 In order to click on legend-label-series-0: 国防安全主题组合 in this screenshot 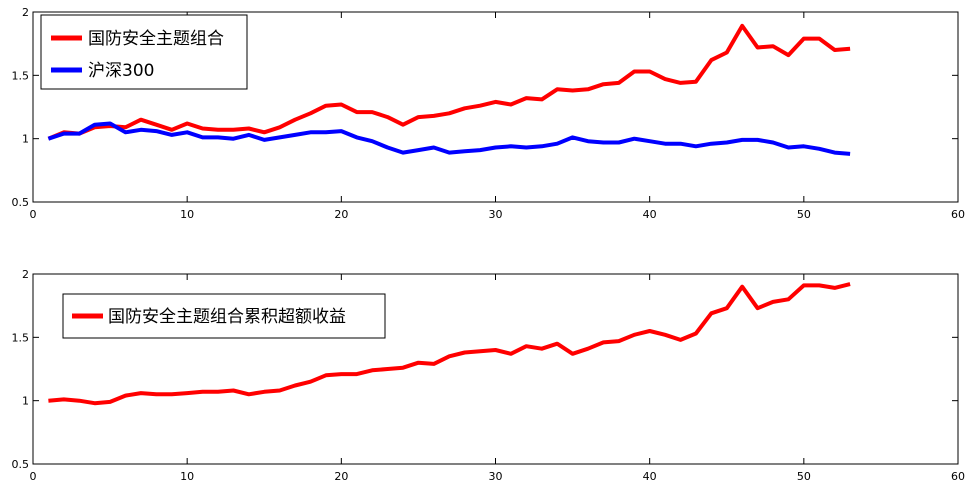, I will do `click(156, 39)`.